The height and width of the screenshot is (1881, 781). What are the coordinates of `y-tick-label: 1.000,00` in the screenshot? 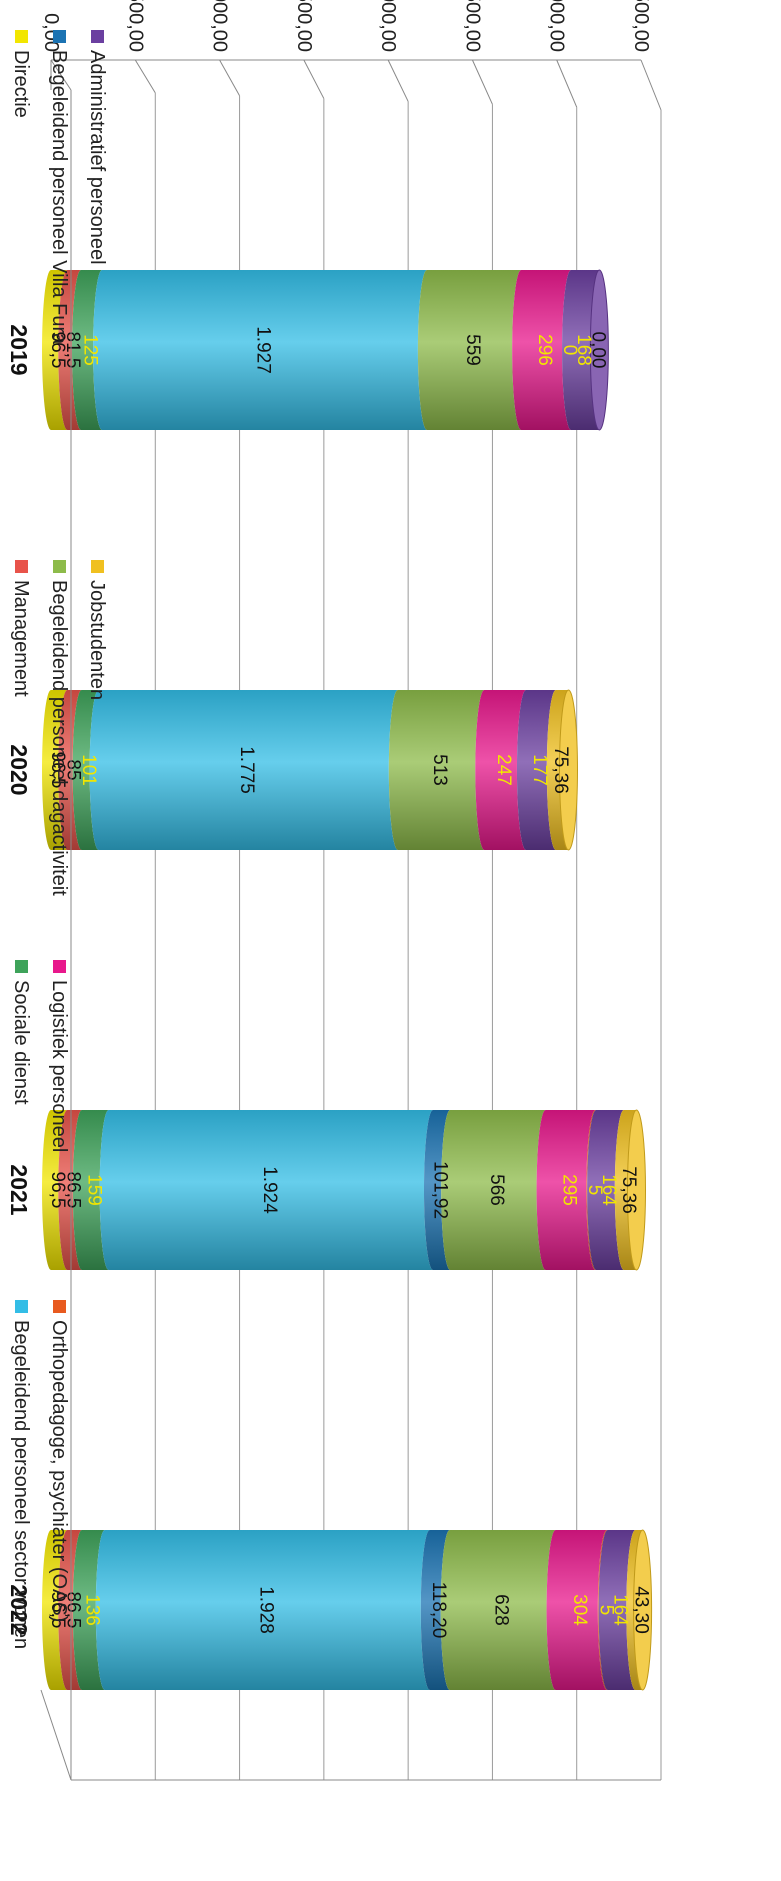 It's located at (220, 26).